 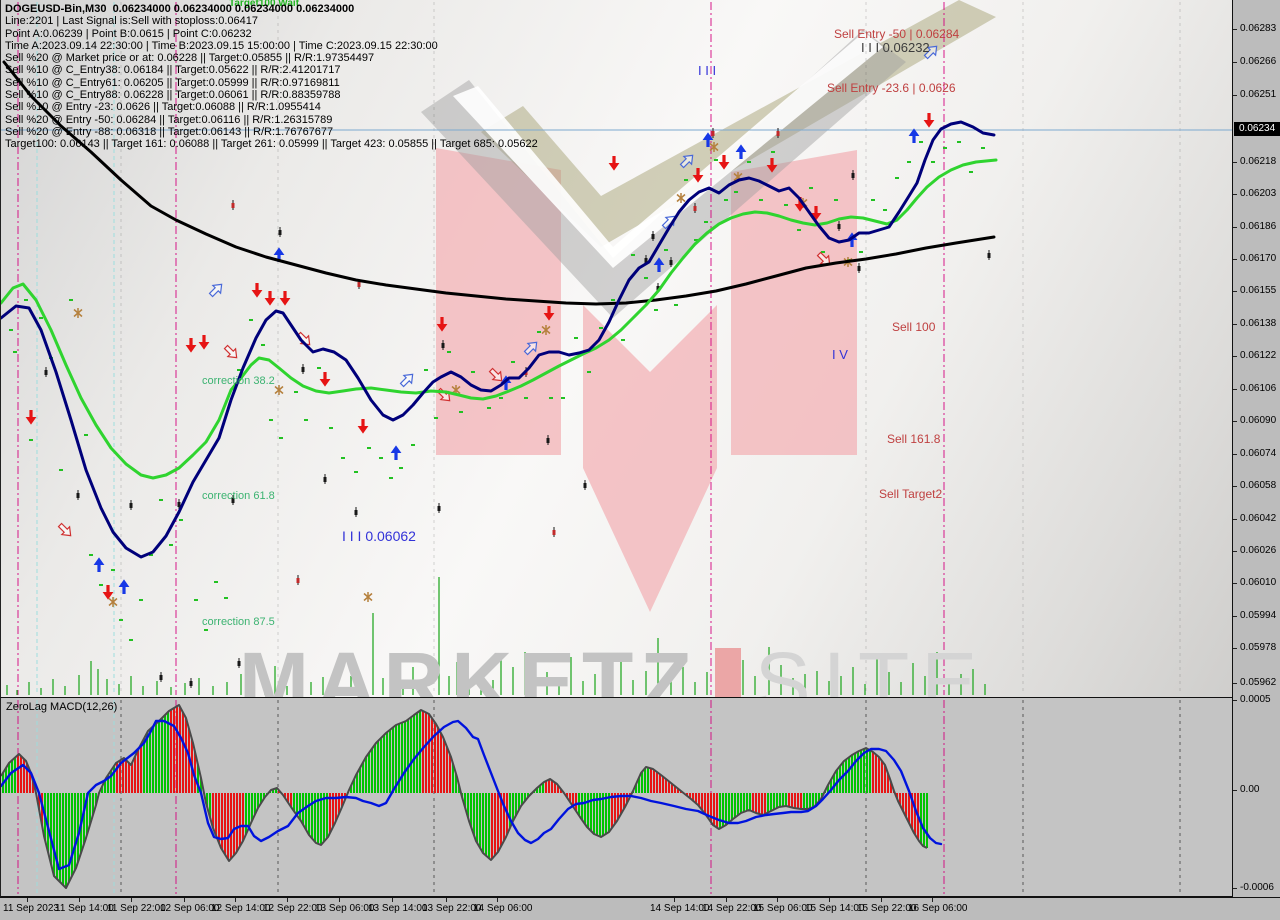 What do you see at coordinates (911, 494) in the screenshot?
I see `sell-target2-label: Sell Target2` at bounding box center [911, 494].